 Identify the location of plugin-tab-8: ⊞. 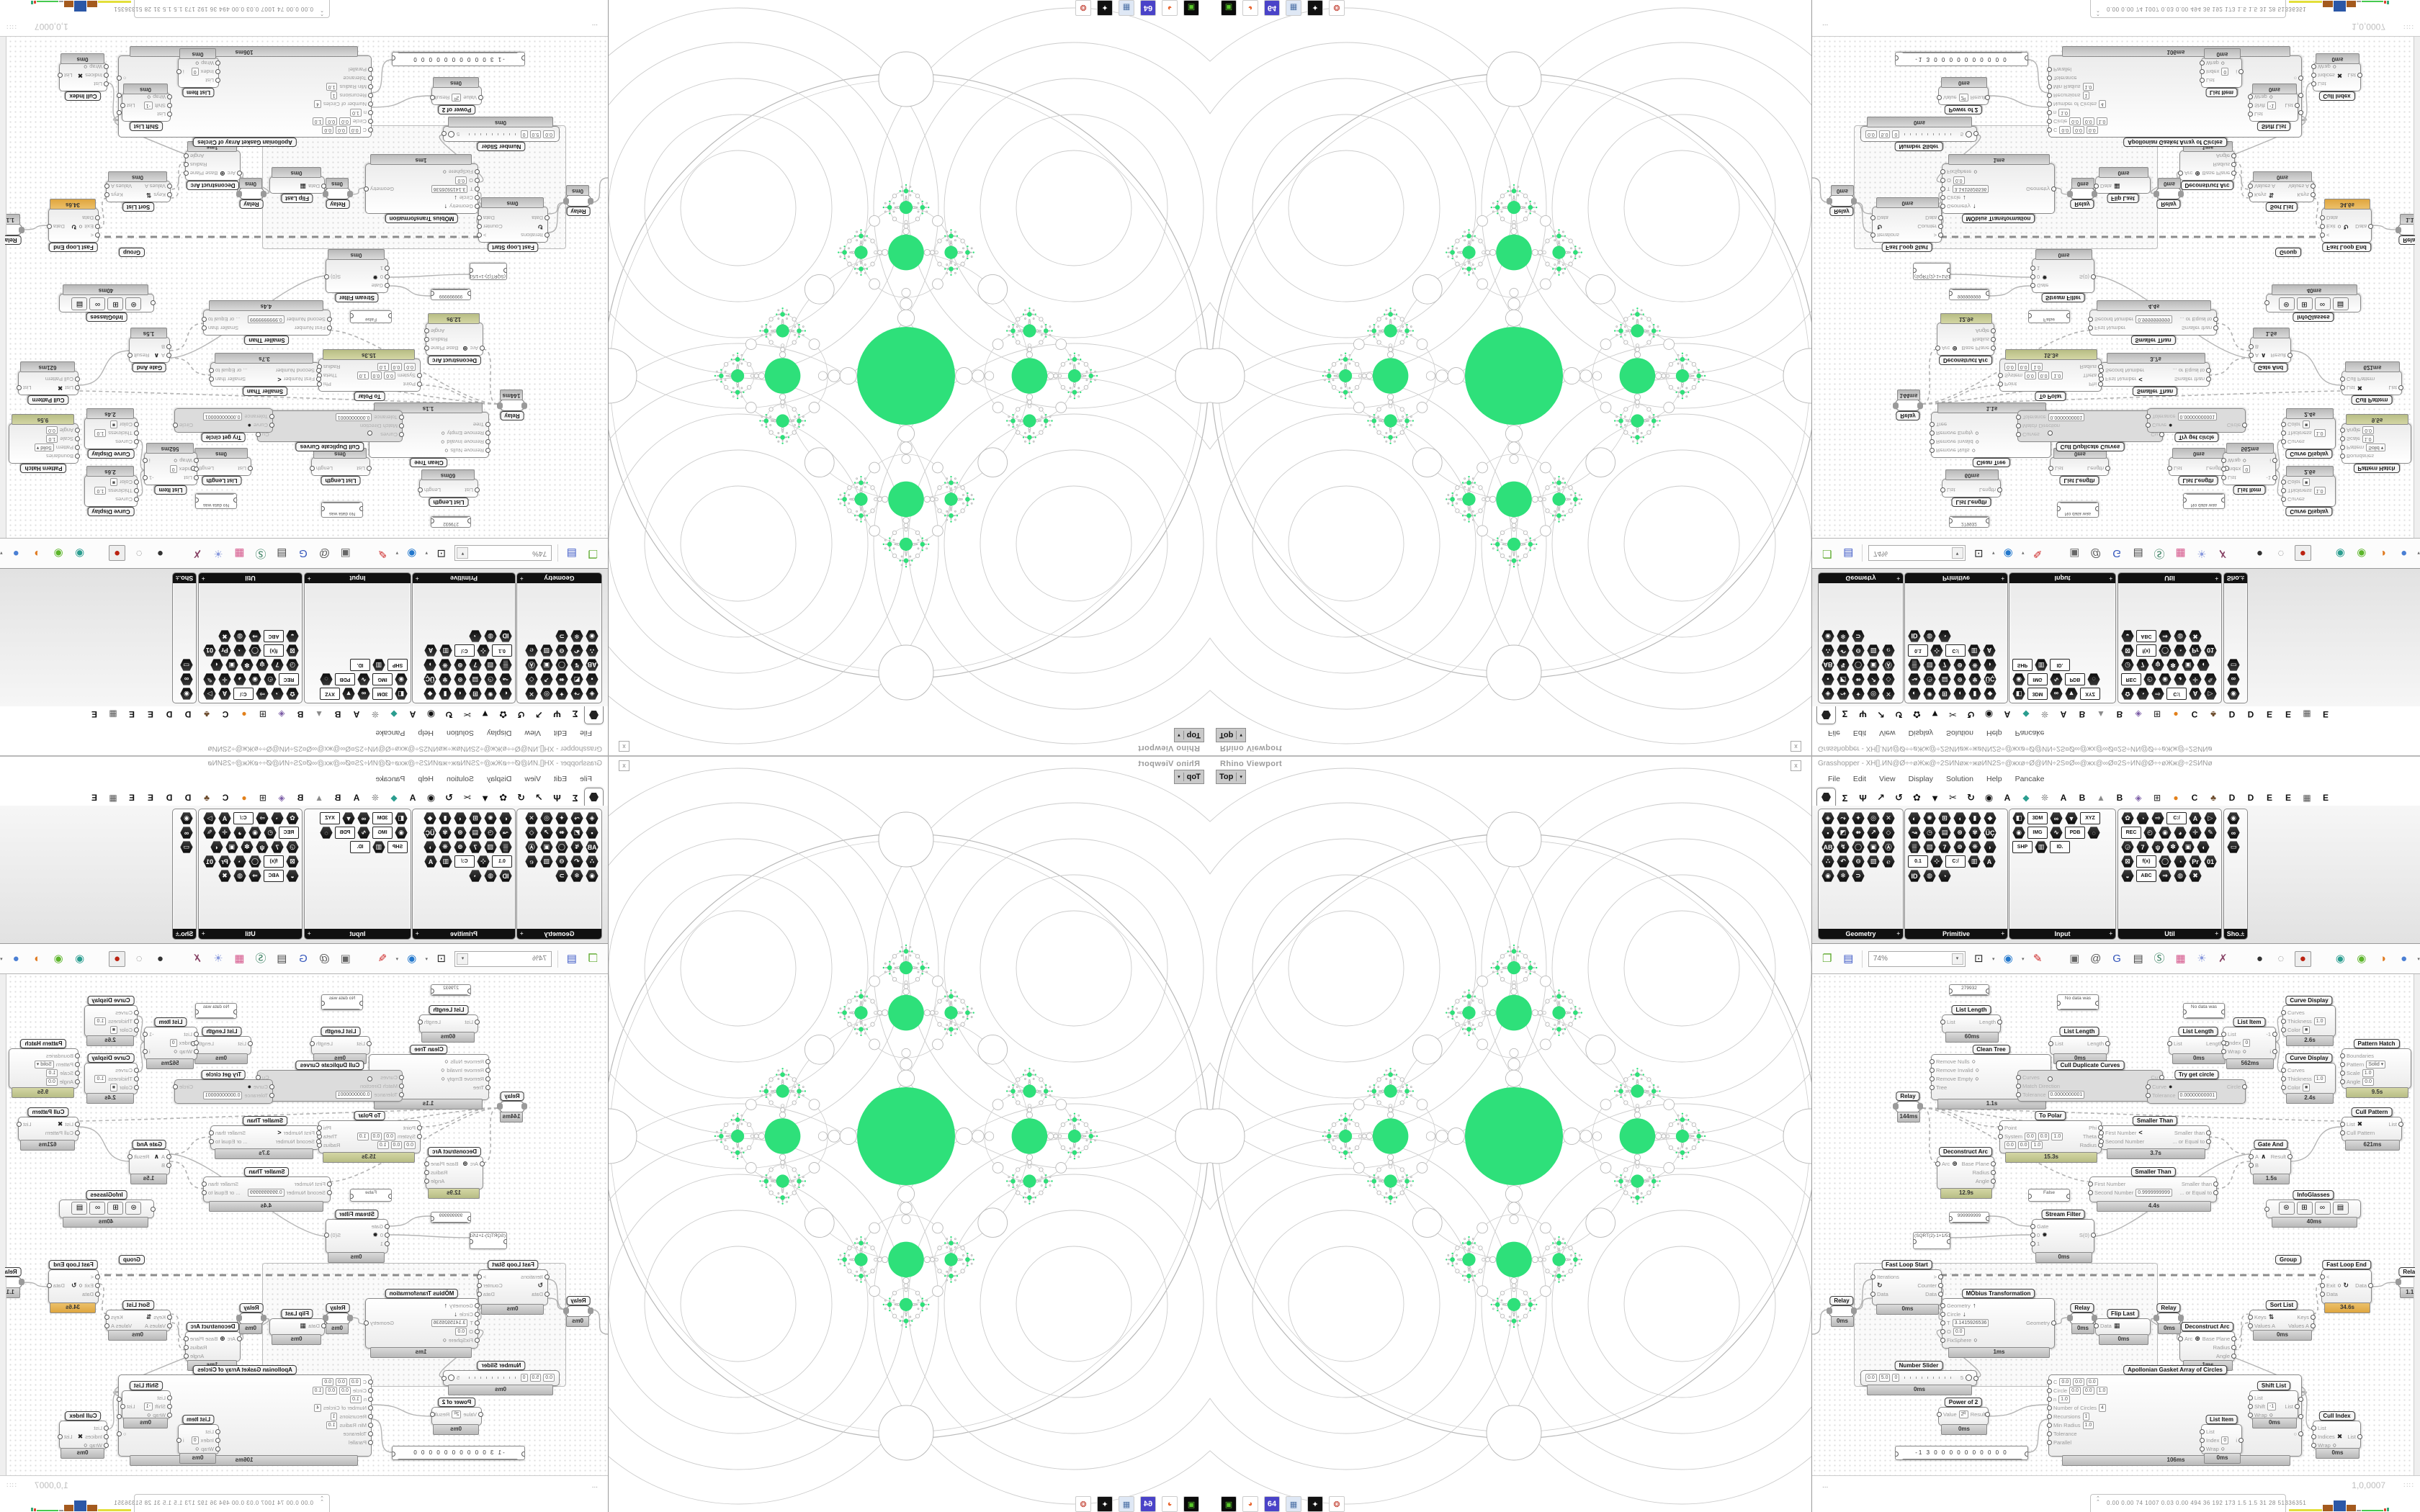
(2157, 714).